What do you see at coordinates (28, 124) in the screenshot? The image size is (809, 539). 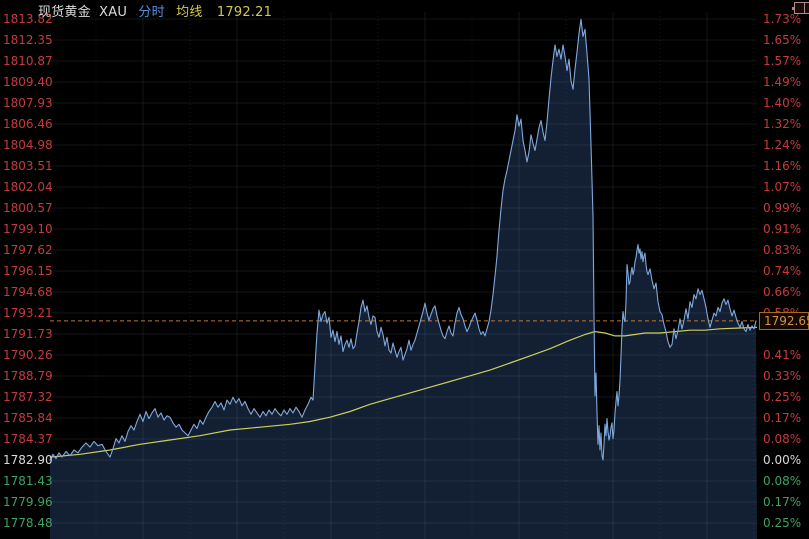 I see `price-axis-label: 1806.46` at bounding box center [28, 124].